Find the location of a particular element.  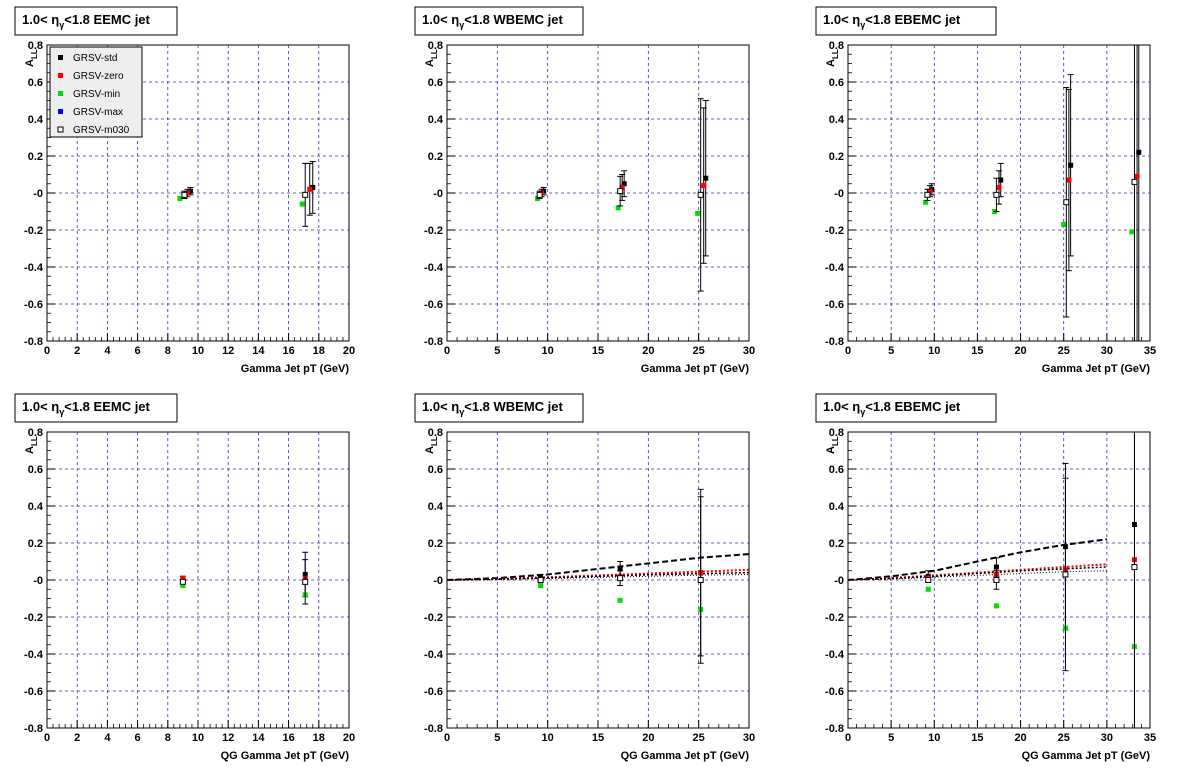

x-axis-title: QG Gamma Jet pT (GeV) is located at coordinates (285, 756).